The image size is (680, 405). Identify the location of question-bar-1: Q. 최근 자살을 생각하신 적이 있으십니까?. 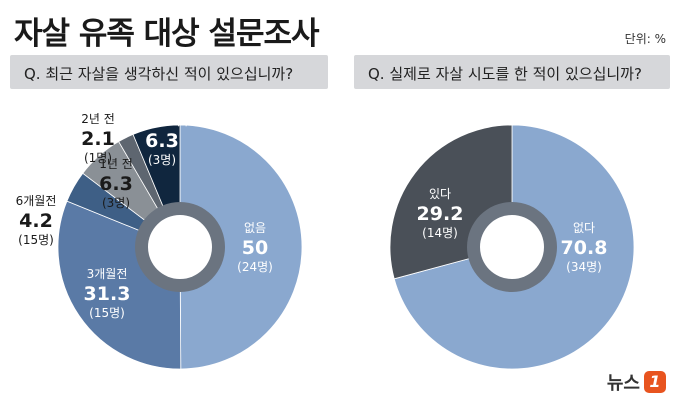
(169, 72).